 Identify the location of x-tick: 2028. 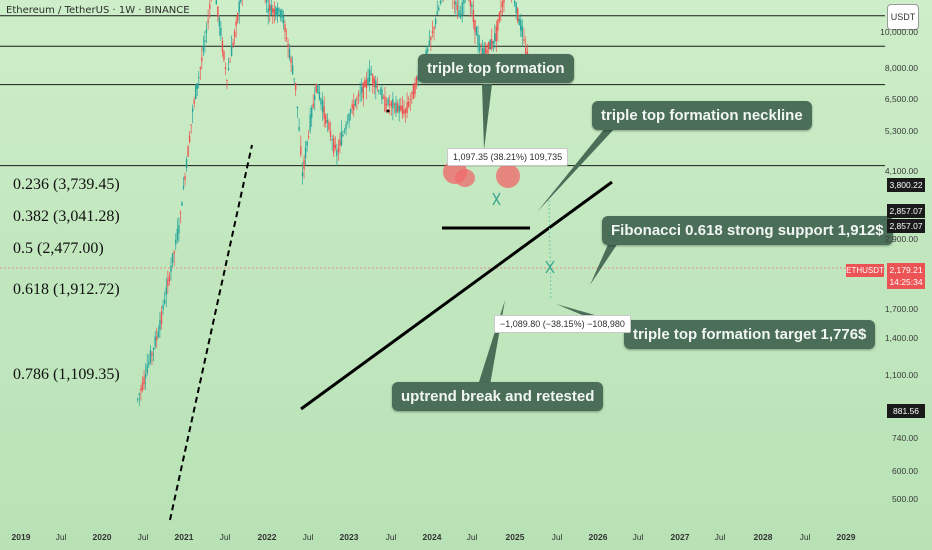
(763, 537).